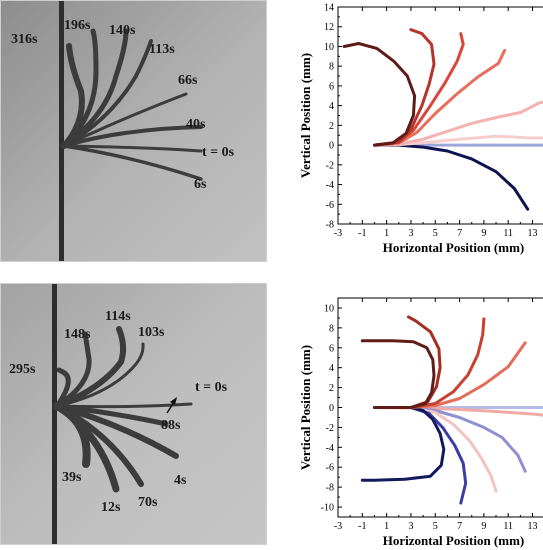 This screenshot has height=550, width=543. I want to click on photo-label: 66s, so click(188, 80).